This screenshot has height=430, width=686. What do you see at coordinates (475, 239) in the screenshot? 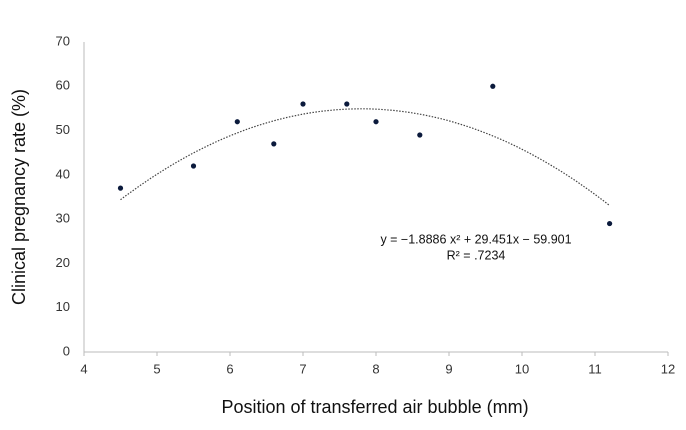
I see `equation-label: y = −1.8886 x² + 29.451x − 59.901` at bounding box center [475, 239].